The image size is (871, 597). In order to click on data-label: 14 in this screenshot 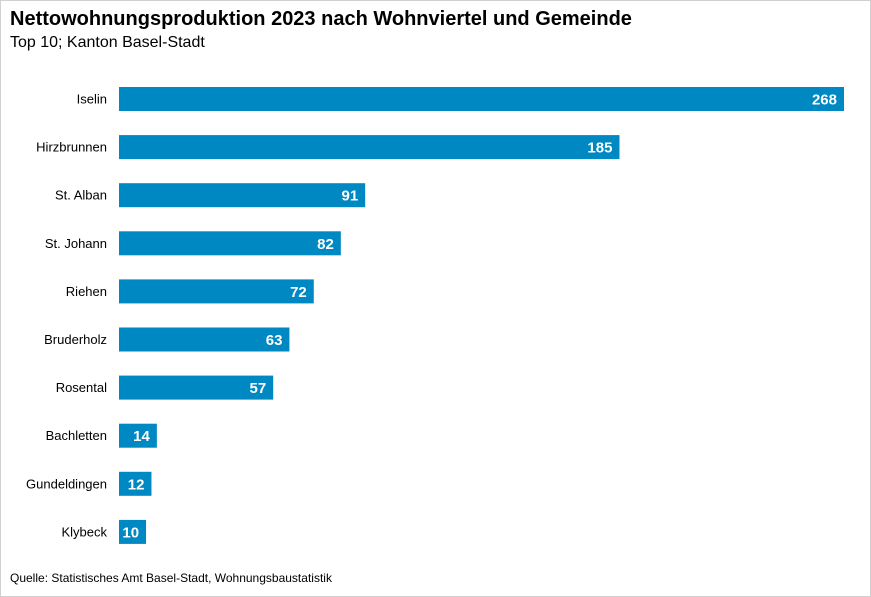, I will do `click(141, 436)`.